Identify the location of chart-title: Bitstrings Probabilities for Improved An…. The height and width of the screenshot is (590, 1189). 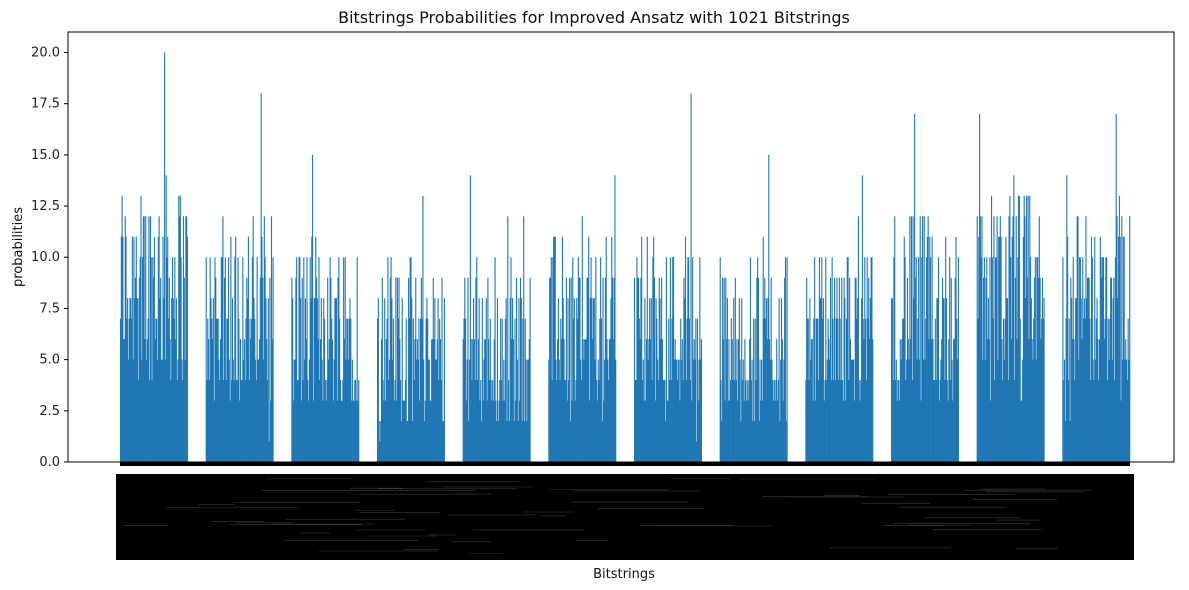
(594, 17).